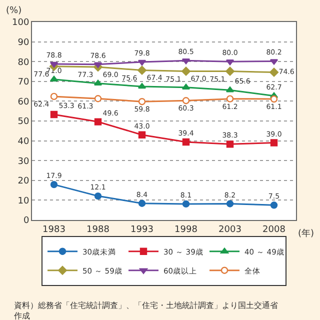 The height and width of the screenshot is (320, 320). I want to click on y-tick-label: 0, so click(26, 221).